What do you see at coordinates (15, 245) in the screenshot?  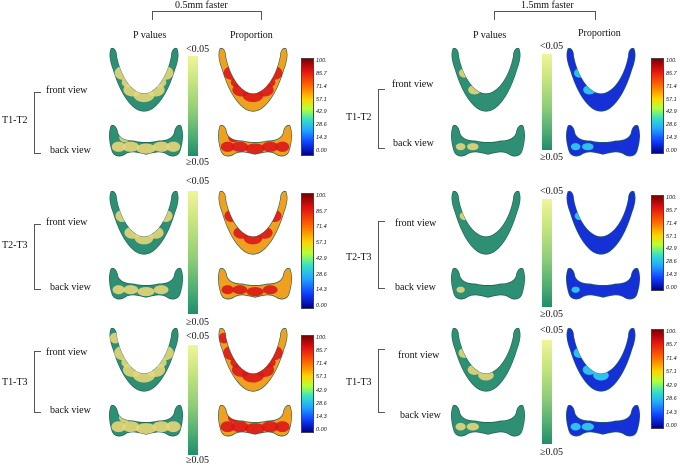 I see `row-label: T2-T3` at bounding box center [15, 245].